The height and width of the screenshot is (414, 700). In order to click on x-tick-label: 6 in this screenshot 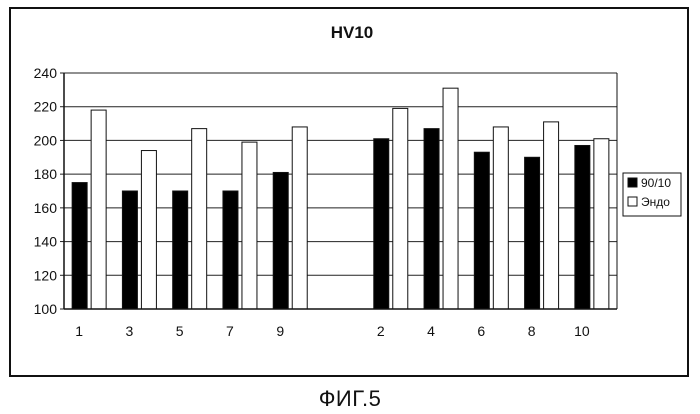, I will do `click(481, 331)`.